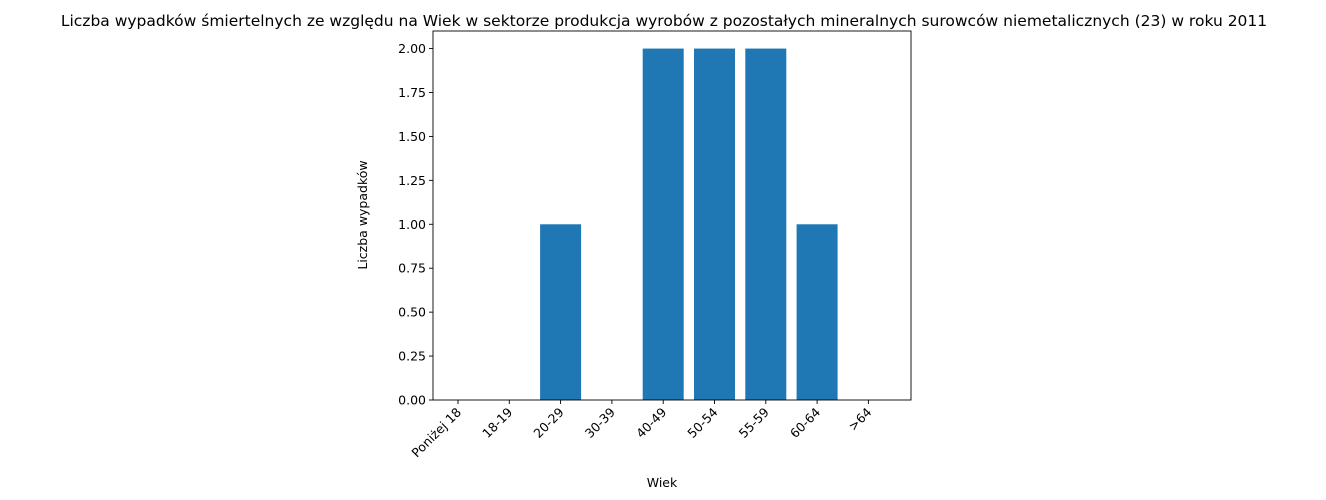  Describe the element at coordinates (662, 482) in the screenshot. I see `x-axis-label: Wiek` at that location.